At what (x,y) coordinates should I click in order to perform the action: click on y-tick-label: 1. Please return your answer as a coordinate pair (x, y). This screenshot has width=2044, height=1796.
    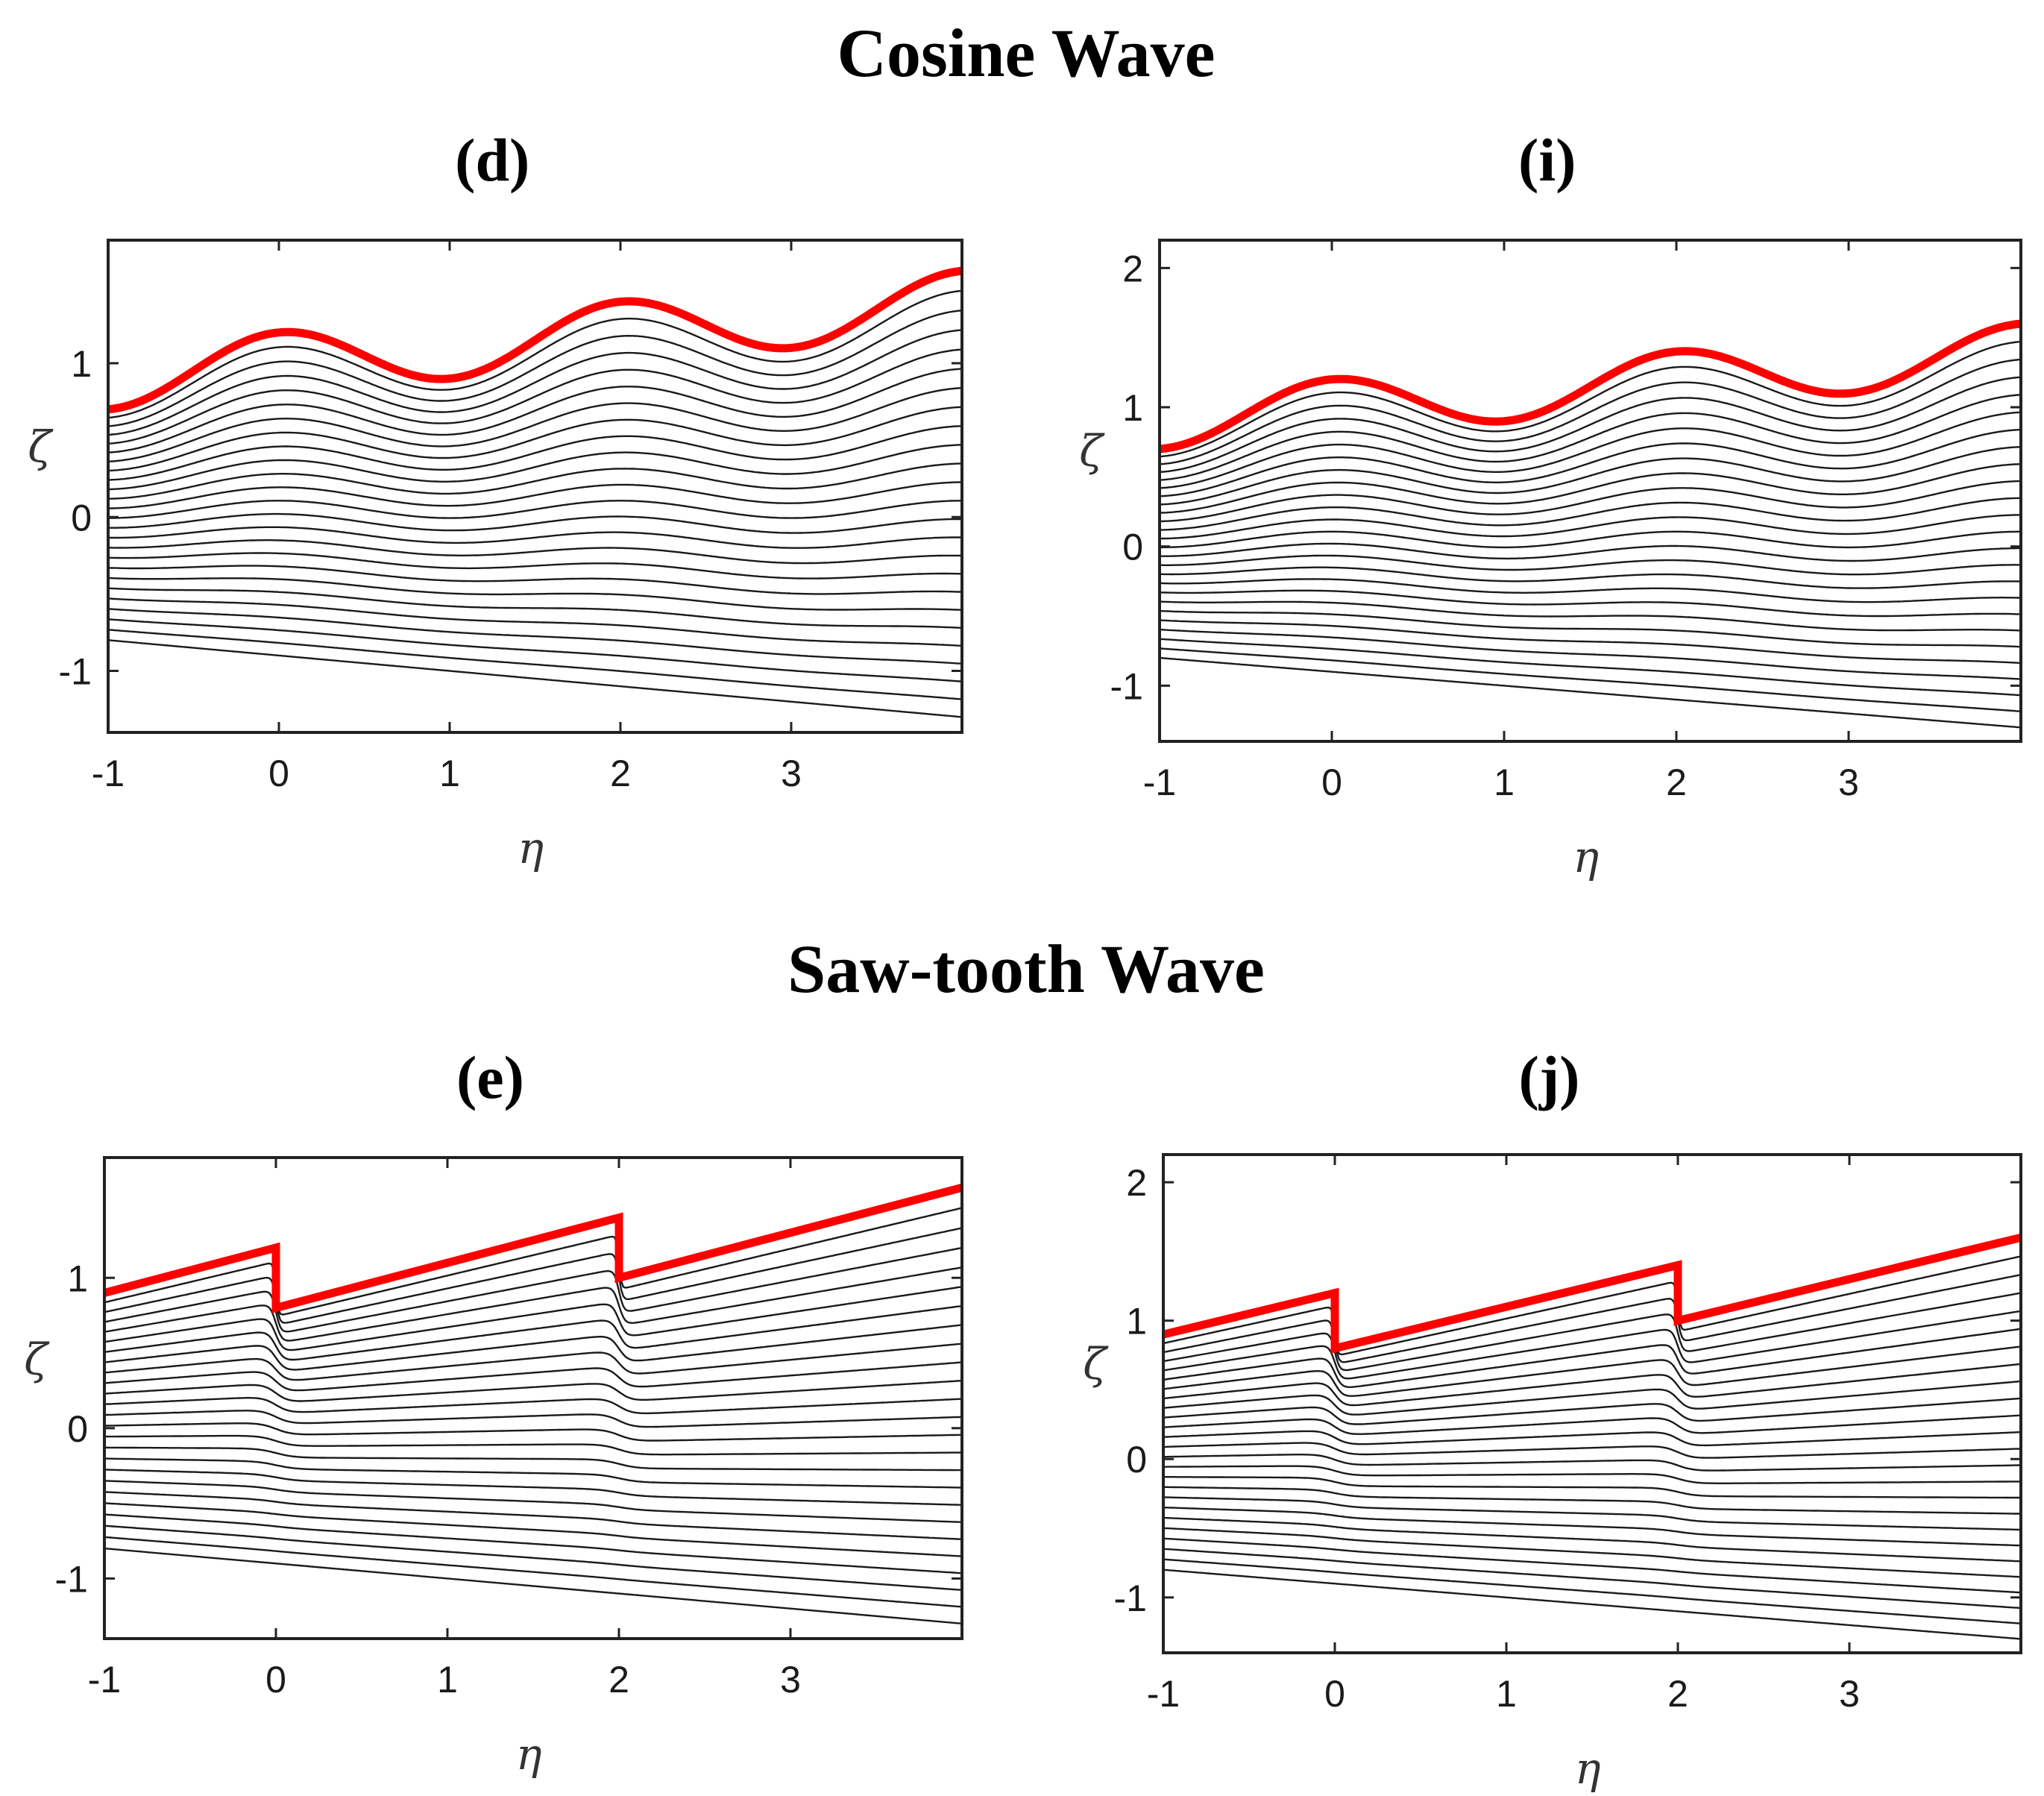
    Looking at the image, I should click on (1136, 1322).